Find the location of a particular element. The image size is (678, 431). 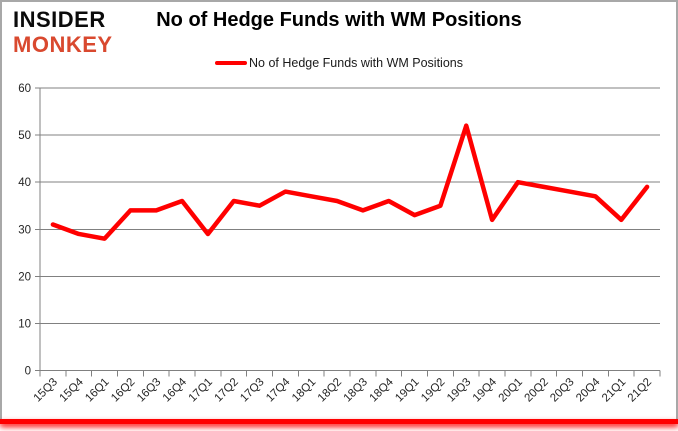

y-axis-label: 20 is located at coordinates (24, 277).